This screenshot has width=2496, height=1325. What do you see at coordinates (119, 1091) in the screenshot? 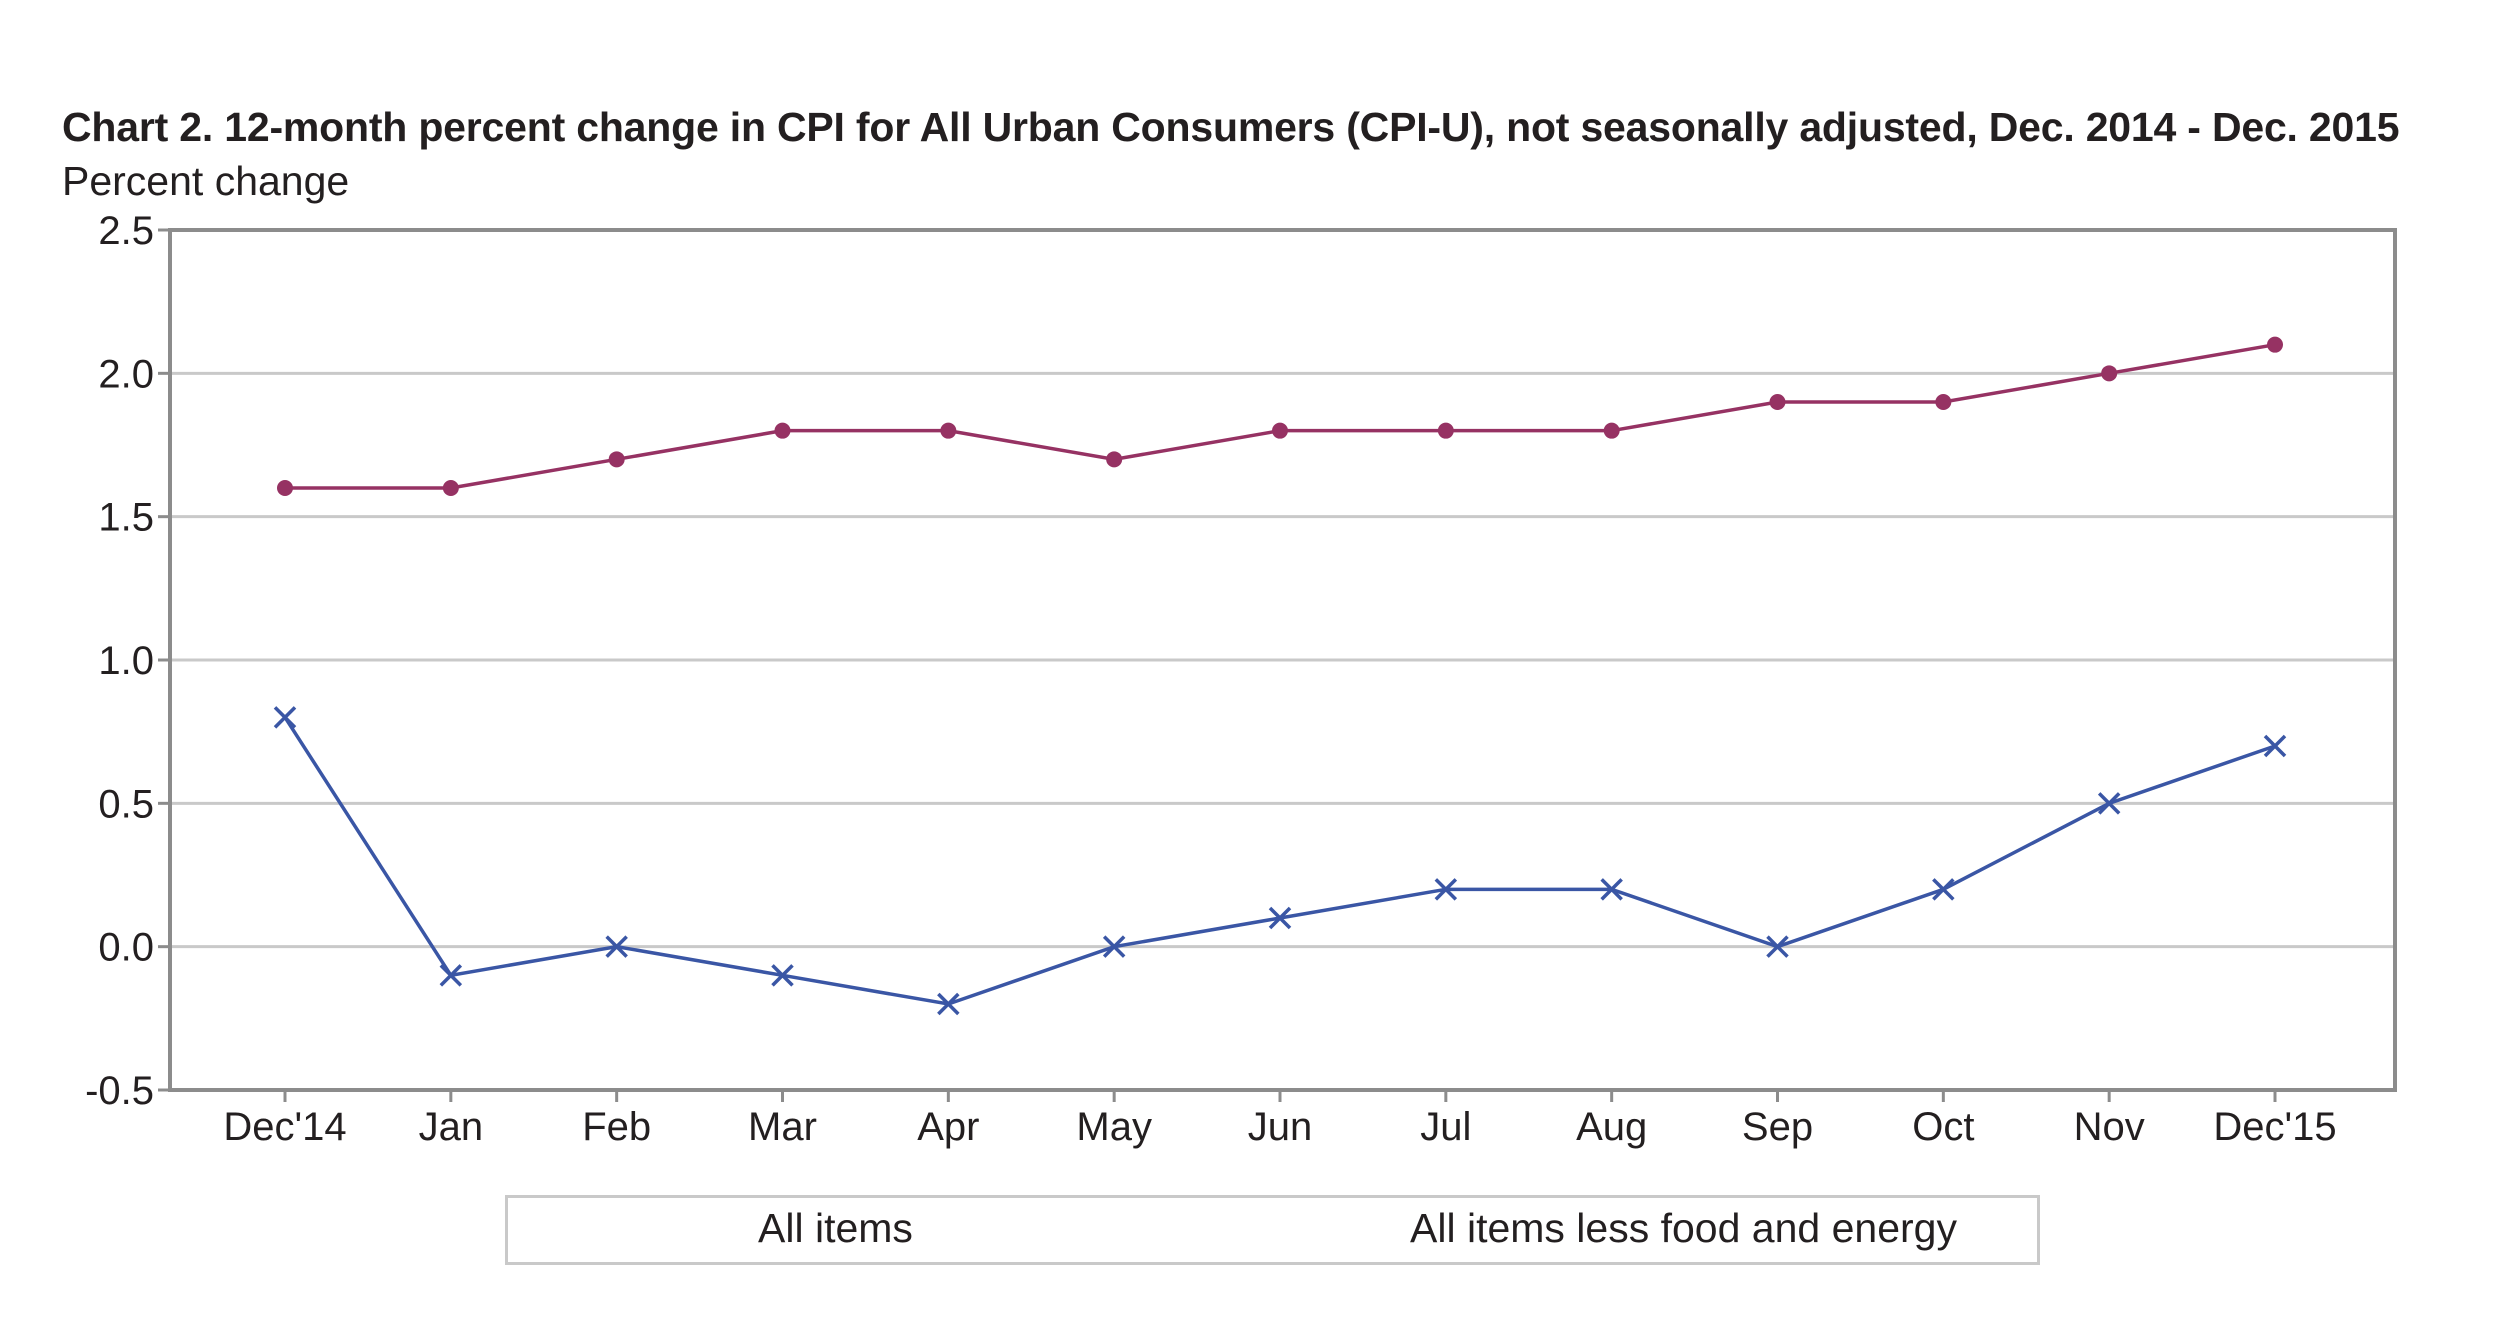
I see `y-tick-label: -0.5` at bounding box center [119, 1091].